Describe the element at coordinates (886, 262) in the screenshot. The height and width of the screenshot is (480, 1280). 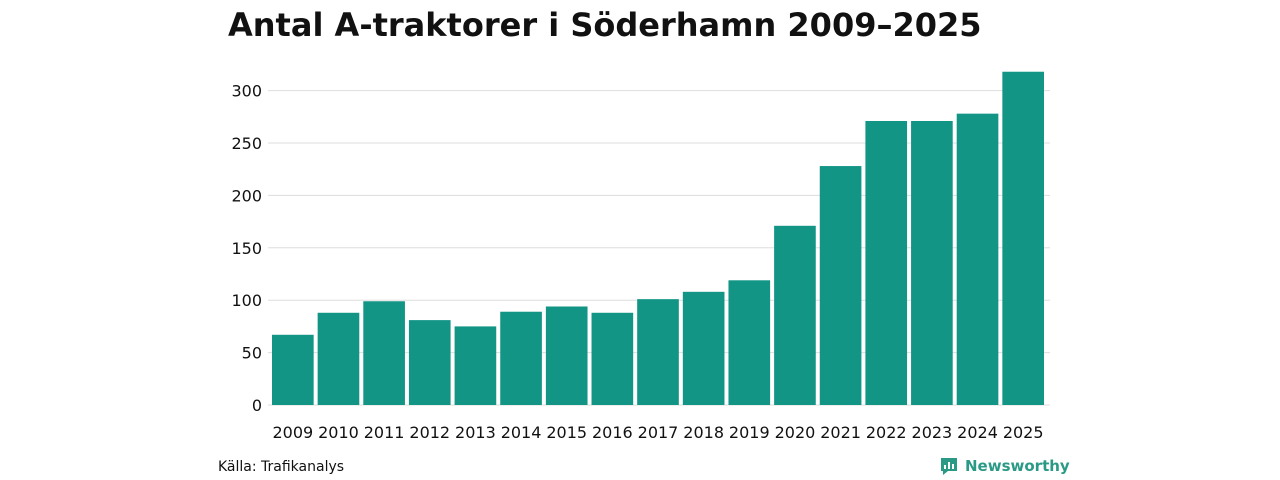
I see `bar-2022` at that location.